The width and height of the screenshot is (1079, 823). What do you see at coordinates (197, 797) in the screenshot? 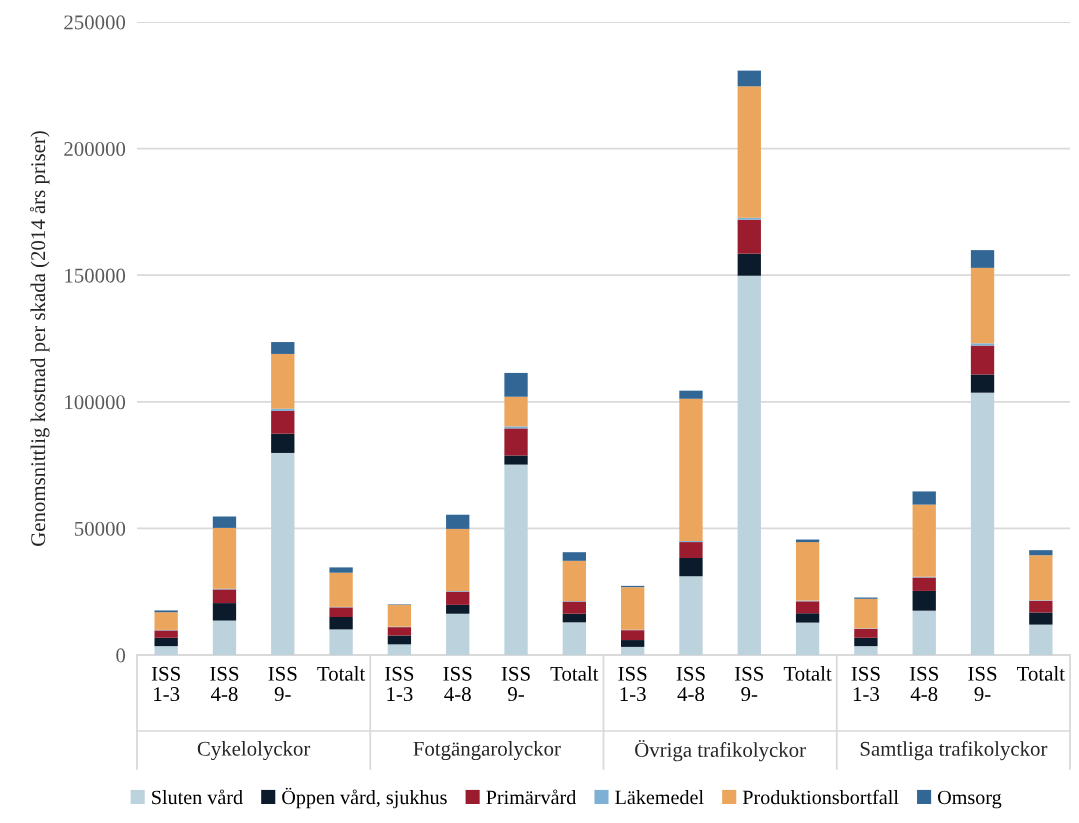
I see `legend-label: Sluten vård` at bounding box center [197, 797].